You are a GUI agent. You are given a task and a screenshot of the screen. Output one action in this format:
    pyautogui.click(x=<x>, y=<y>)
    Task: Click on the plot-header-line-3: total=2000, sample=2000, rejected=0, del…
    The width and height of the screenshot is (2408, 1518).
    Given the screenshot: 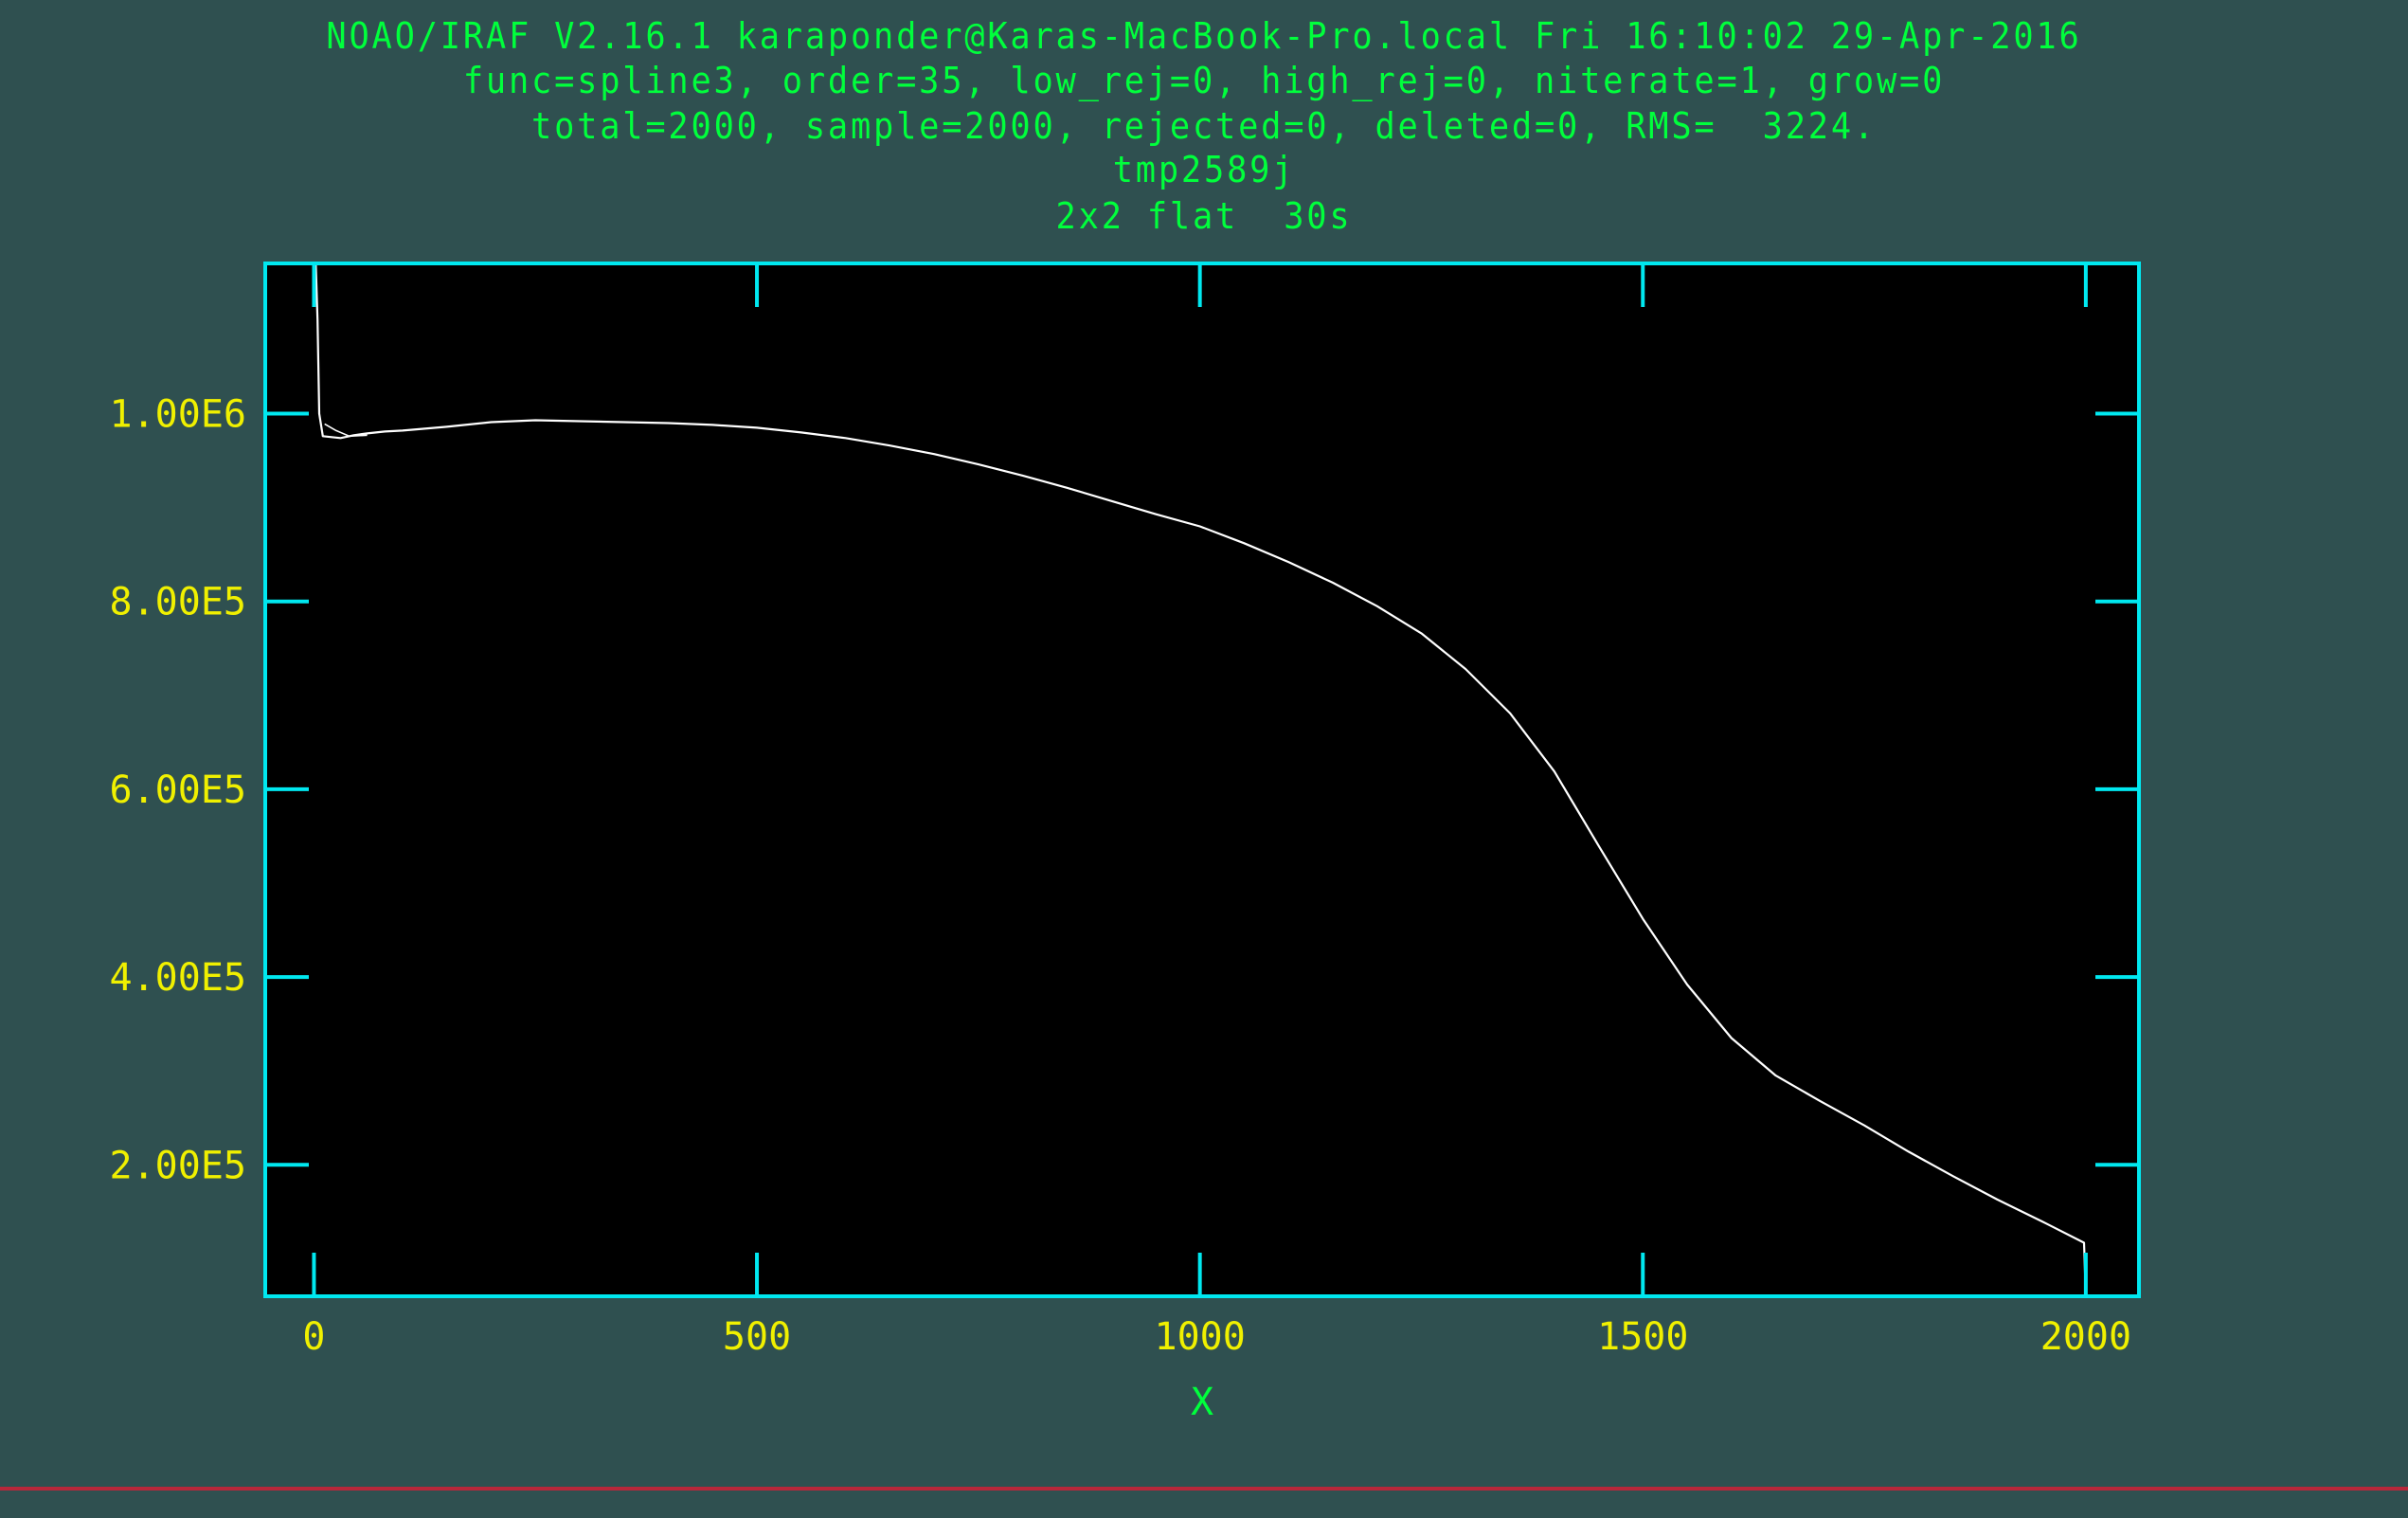 What is the action you would take?
    pyautogui.click(x=1204, y=126)
    